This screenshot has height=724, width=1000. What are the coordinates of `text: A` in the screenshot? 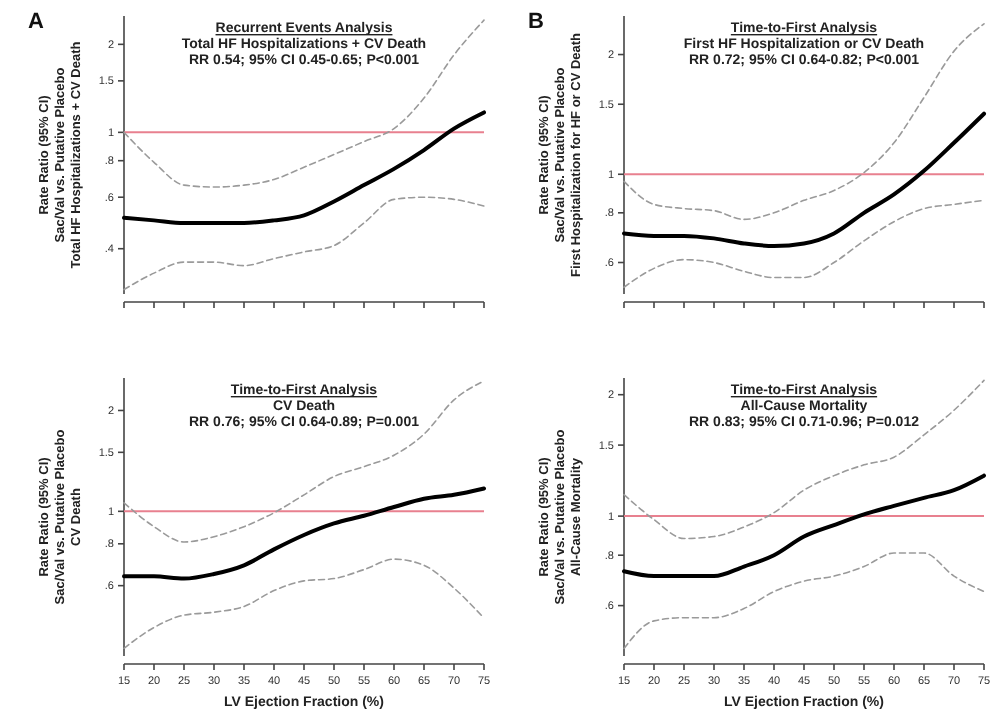 It's located at (36, 22).